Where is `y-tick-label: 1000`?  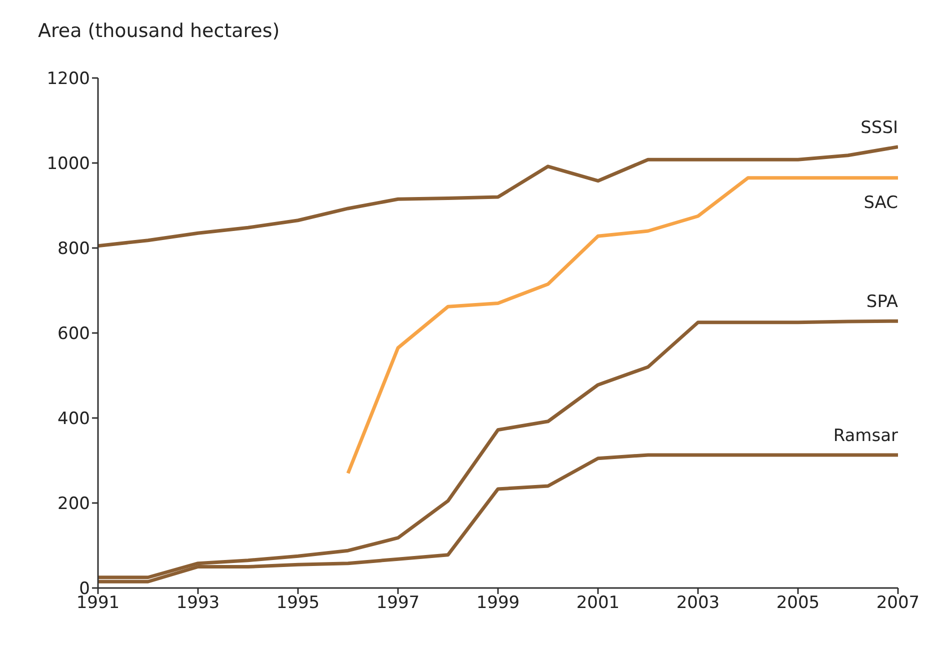
y-tick-label: 1000 is located at coordinates (68, 164).